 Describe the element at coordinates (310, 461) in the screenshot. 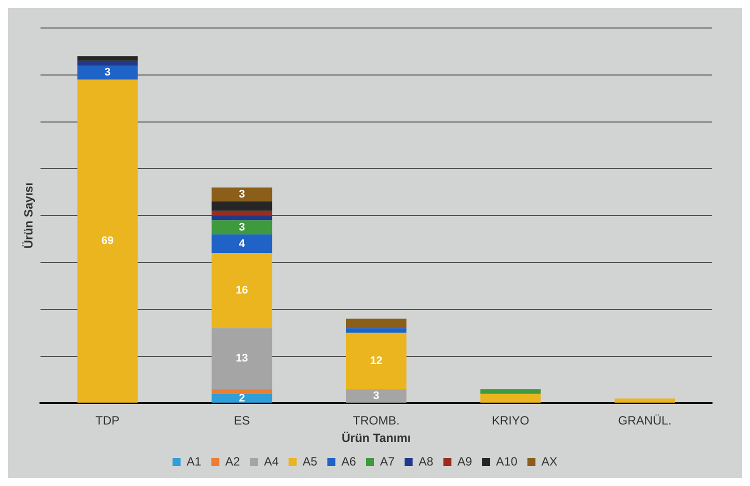

I see `legend-label: A5` at that location.